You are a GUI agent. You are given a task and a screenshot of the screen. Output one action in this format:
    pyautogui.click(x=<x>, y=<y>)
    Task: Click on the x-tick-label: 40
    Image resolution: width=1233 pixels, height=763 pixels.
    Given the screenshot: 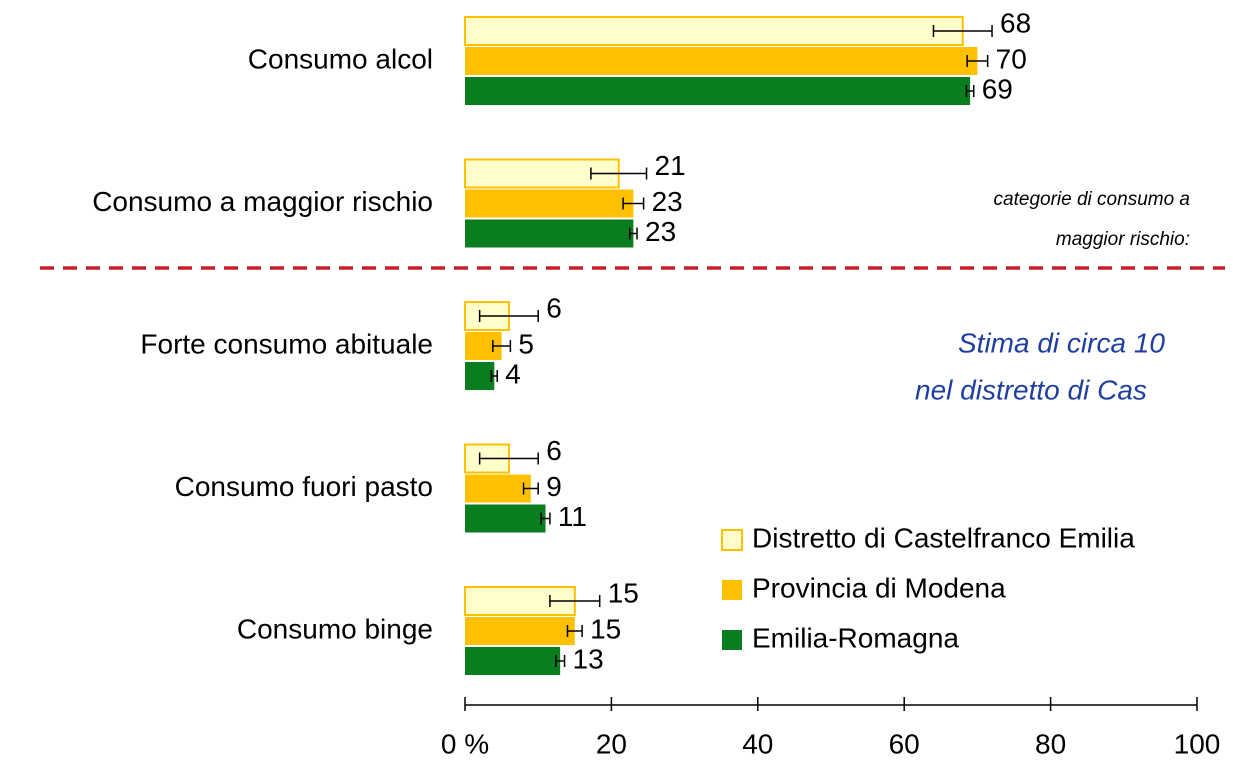 What is the action you would take?
    pyautogui.click(x=757, y=743)
    